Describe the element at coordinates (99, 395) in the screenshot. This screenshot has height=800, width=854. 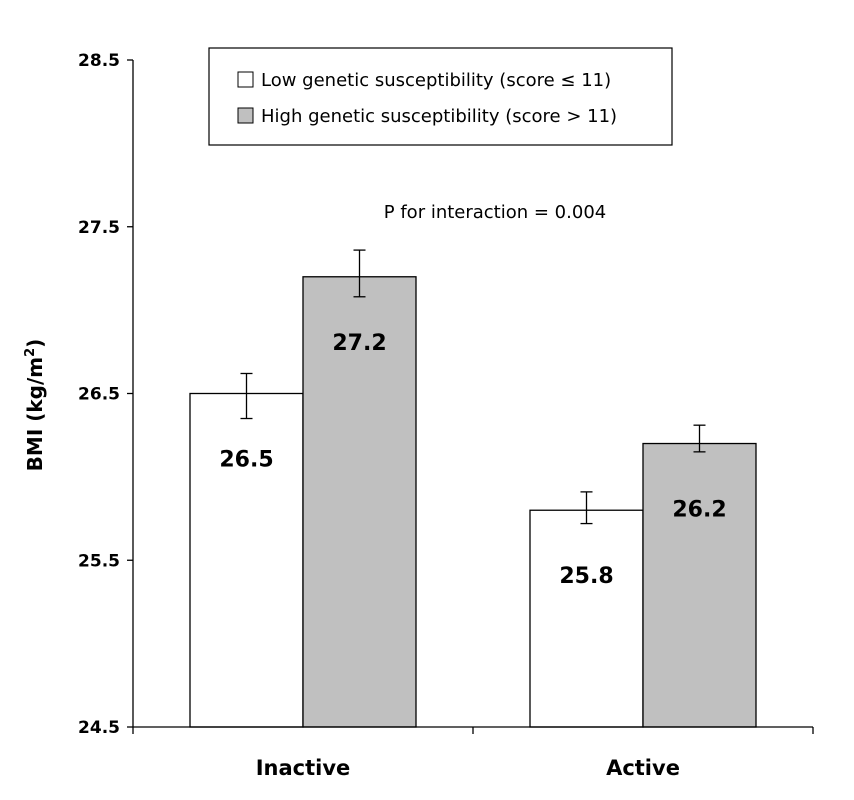
I see `y-tick-label: 26.5` at that location.